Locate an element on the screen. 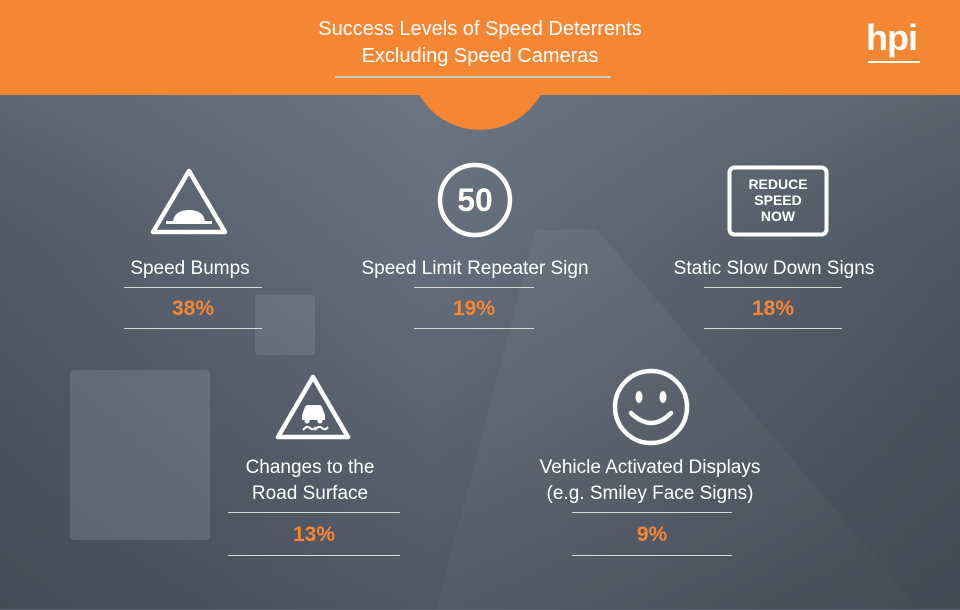  reduce-sign-line-3: NOW is located at coordinates (778, 216).